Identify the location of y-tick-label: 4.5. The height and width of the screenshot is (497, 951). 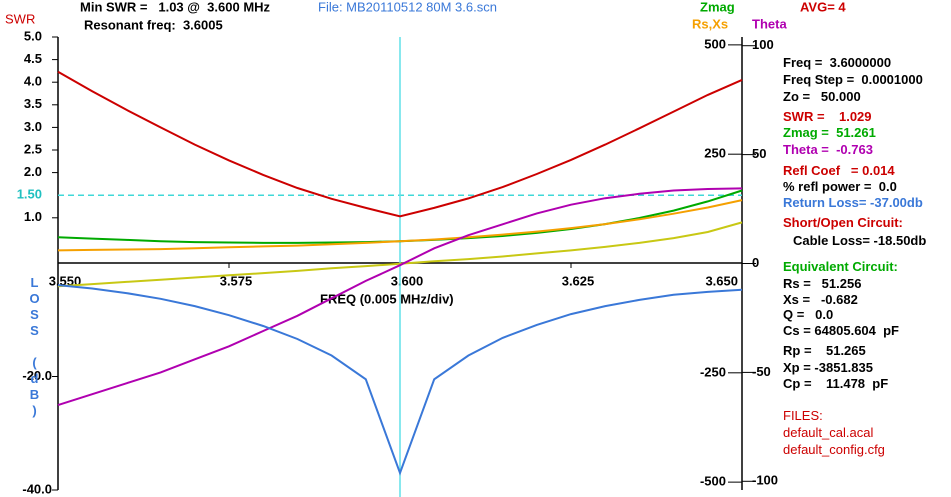
(33, 58).